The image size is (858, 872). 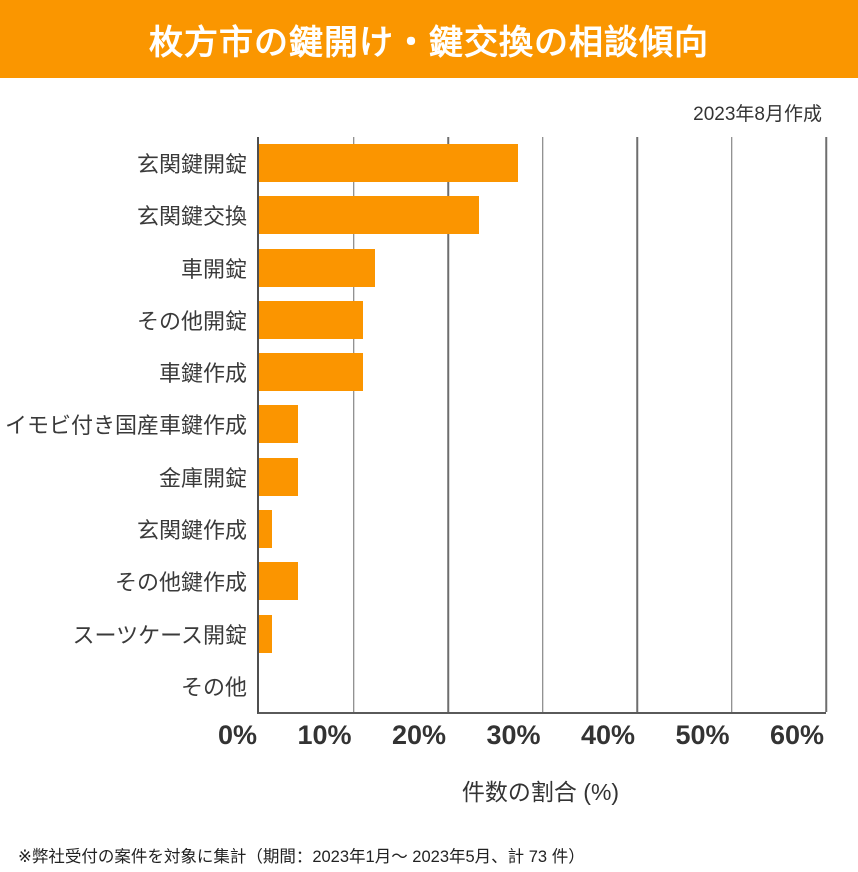 What do you see at coordinates (191, 217) in the screenshot?
I see `category-label: 玄関鍵交換` at bounding box center [191, 217].